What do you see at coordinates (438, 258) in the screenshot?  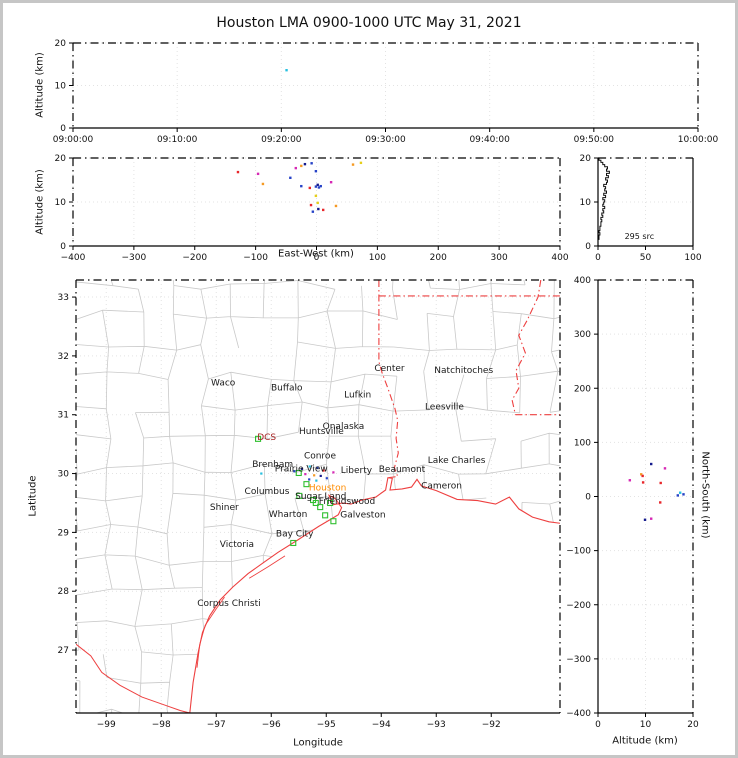 I see `tick-label: 200` at bounding box center [438, 258].